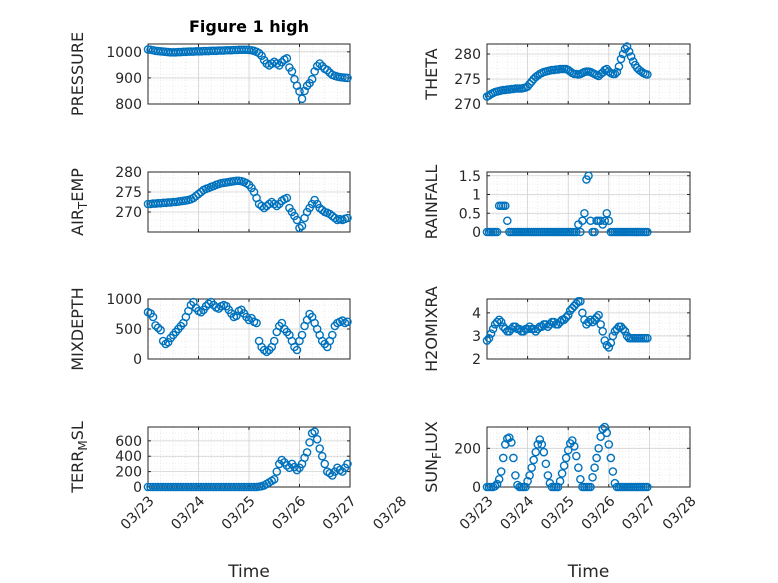  What do you see at coordinates (128, 173) in the screenshot?
I see `ytick-label: 280` at bounding box center [128, 173].